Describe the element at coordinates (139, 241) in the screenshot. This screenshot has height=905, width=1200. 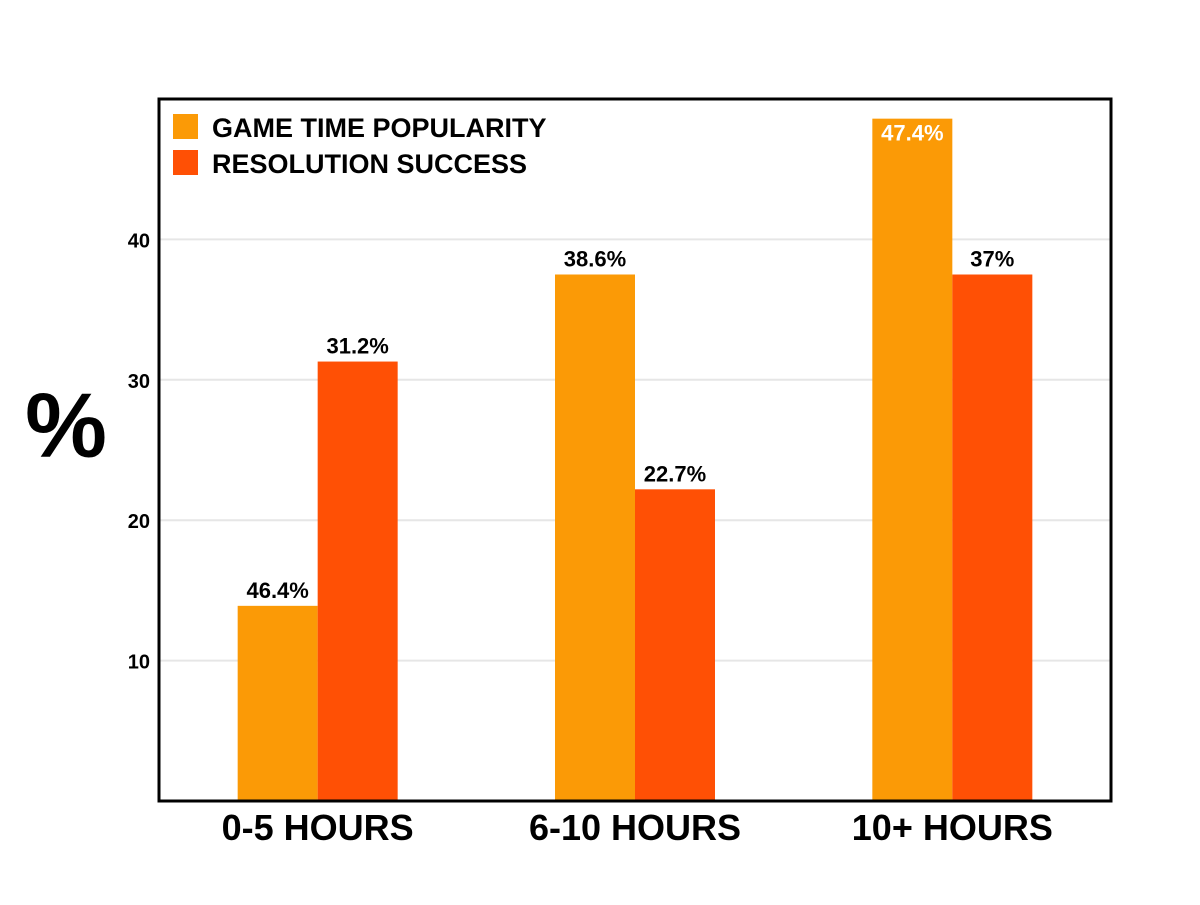
I see `y-tick-label: 40` at that location.